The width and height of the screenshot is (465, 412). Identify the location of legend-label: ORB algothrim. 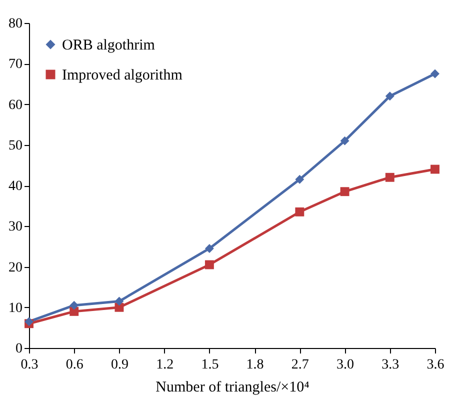
(109, 46).